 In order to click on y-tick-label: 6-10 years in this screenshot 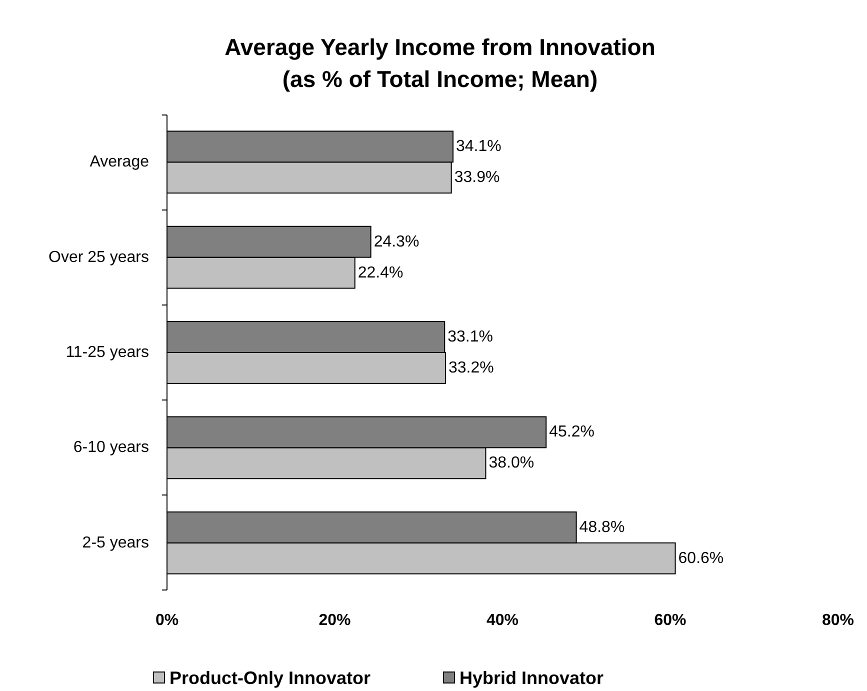, I will do `click(111, 447)`.